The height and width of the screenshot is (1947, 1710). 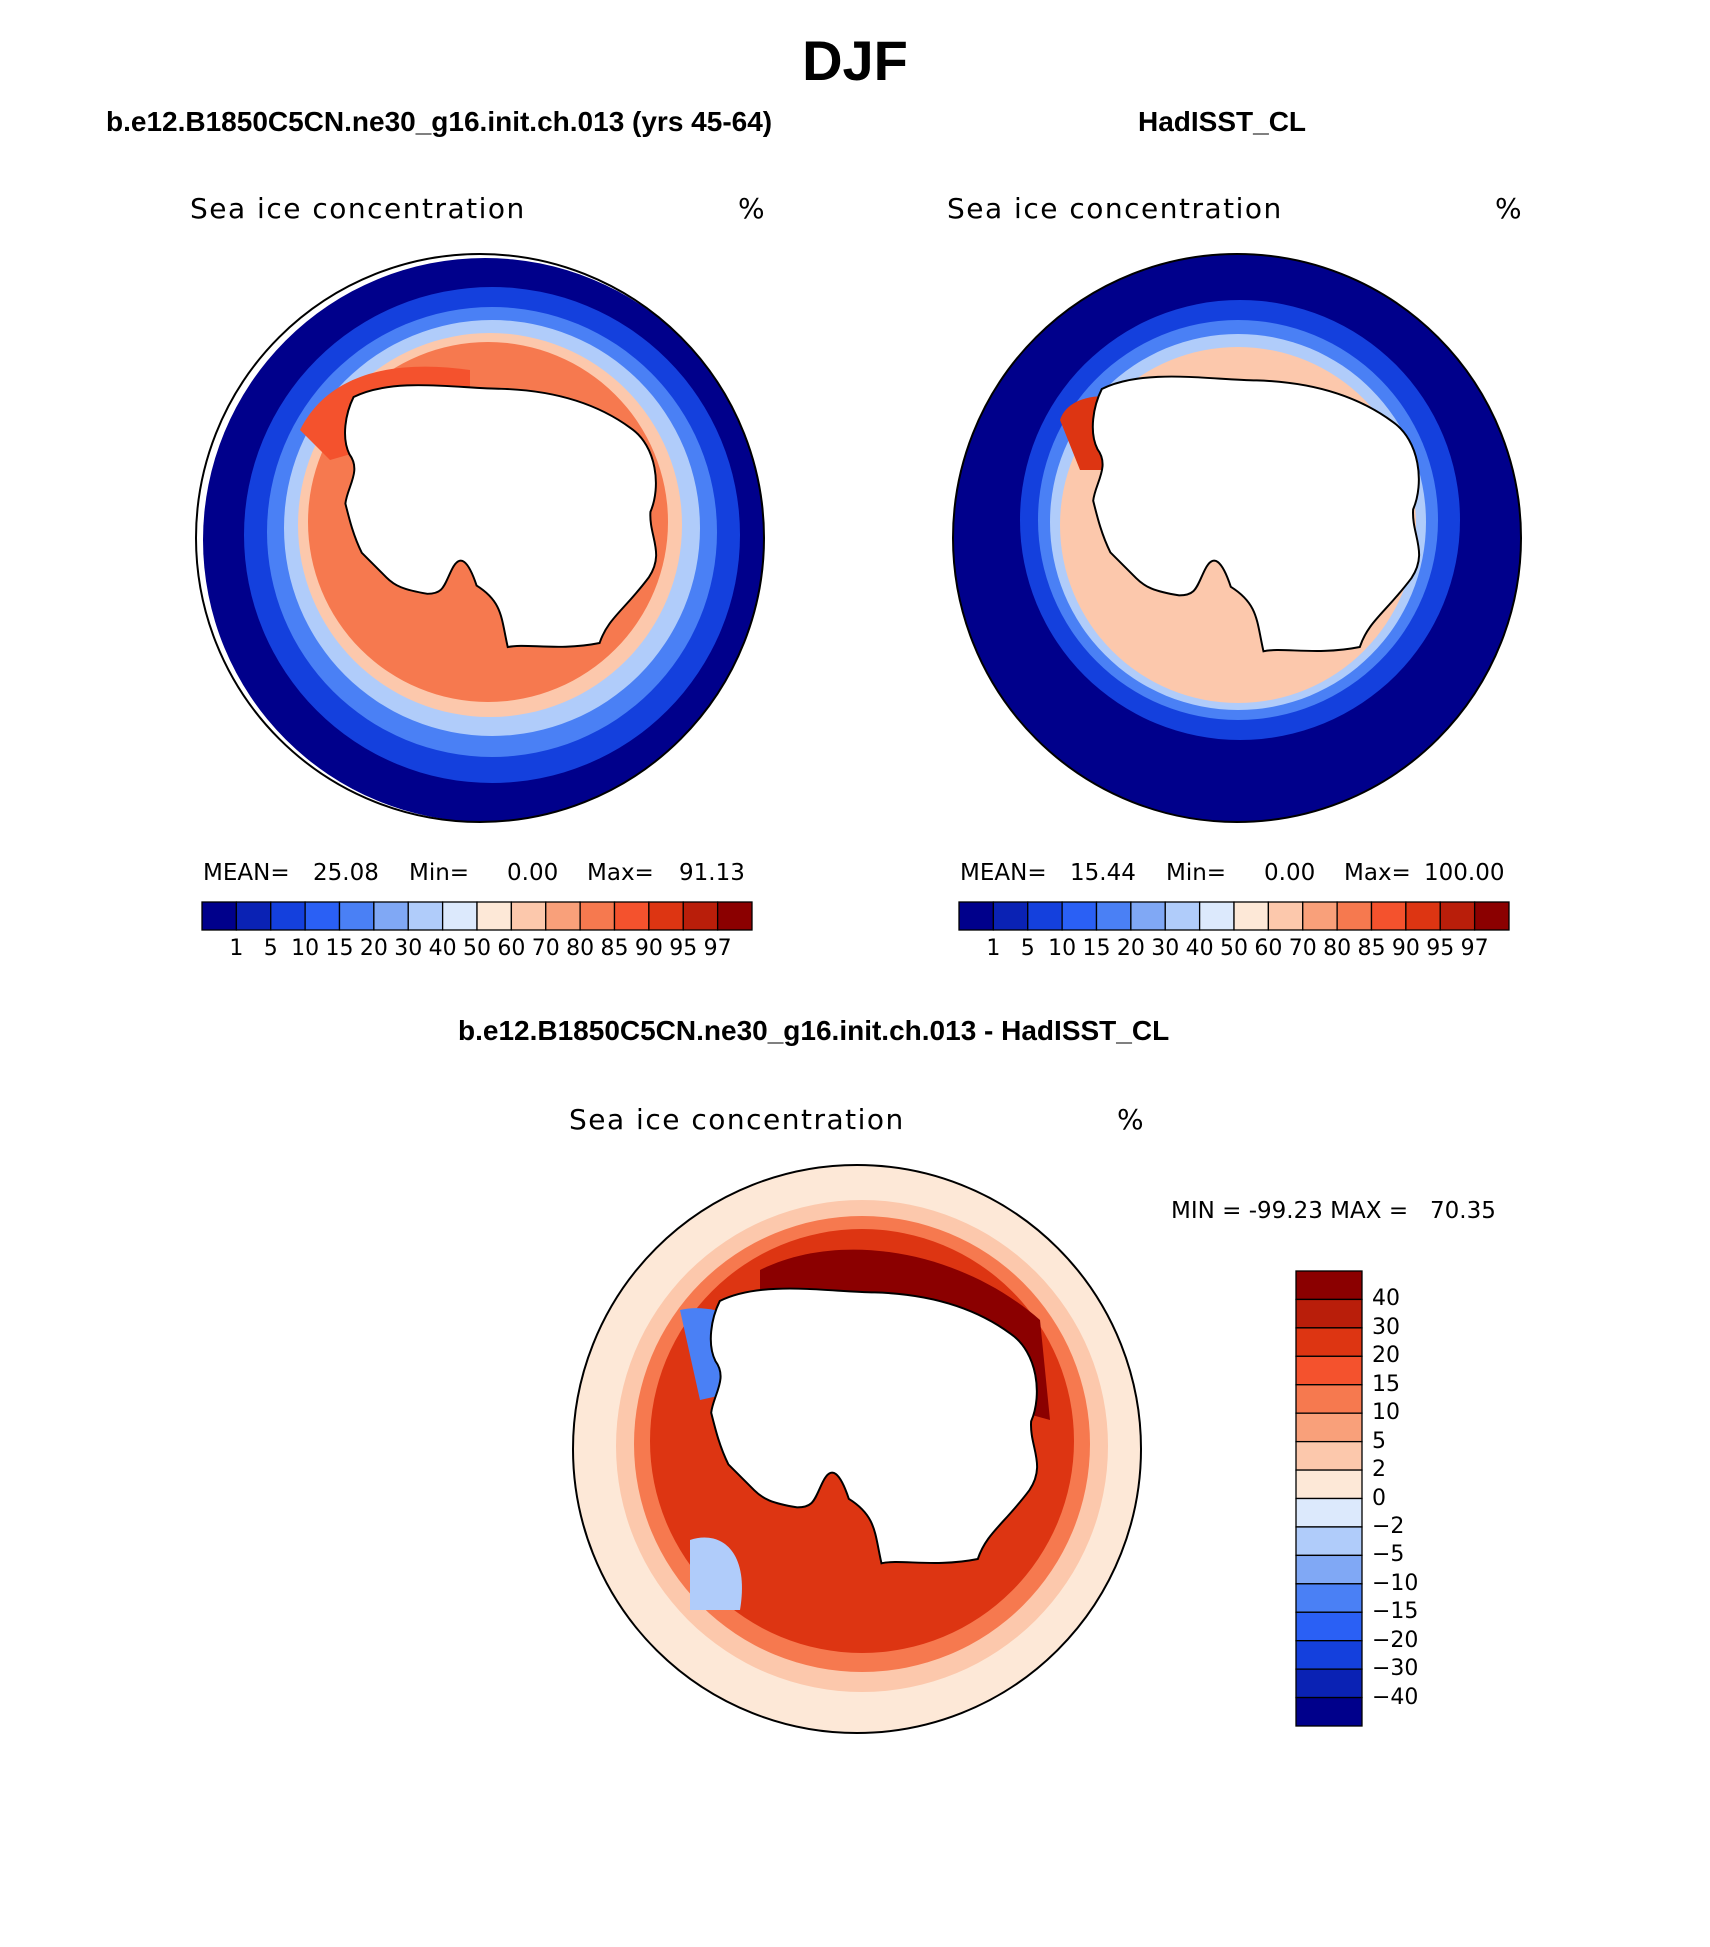 What do you see at coordinates (620, 873) in the screenshot?
I see `panel-1-max-label: Max=` at bounding box center [620, 873].